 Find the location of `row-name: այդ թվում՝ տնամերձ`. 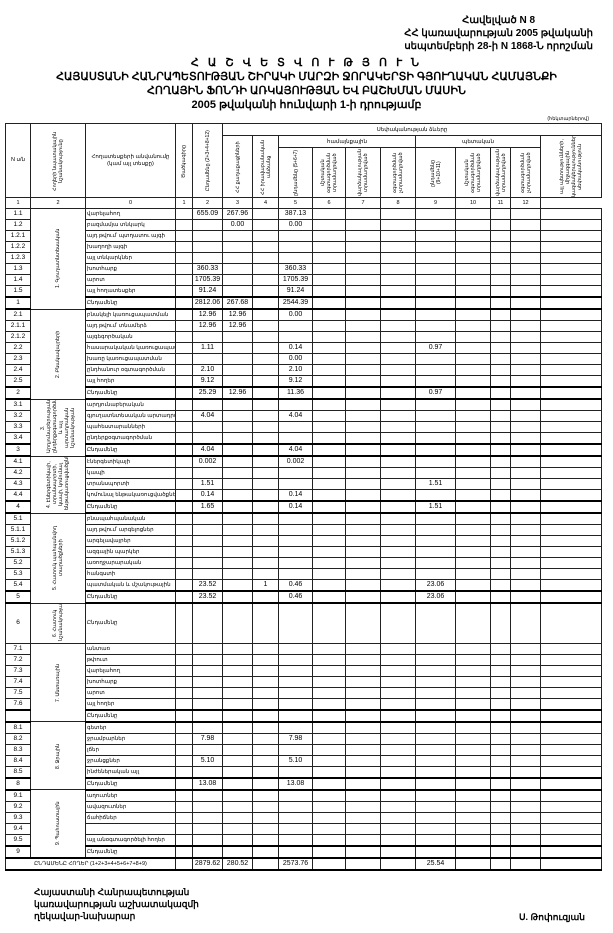

row-name: այդ թվում՝ տնամերձ is located at coordinates (130, 326).